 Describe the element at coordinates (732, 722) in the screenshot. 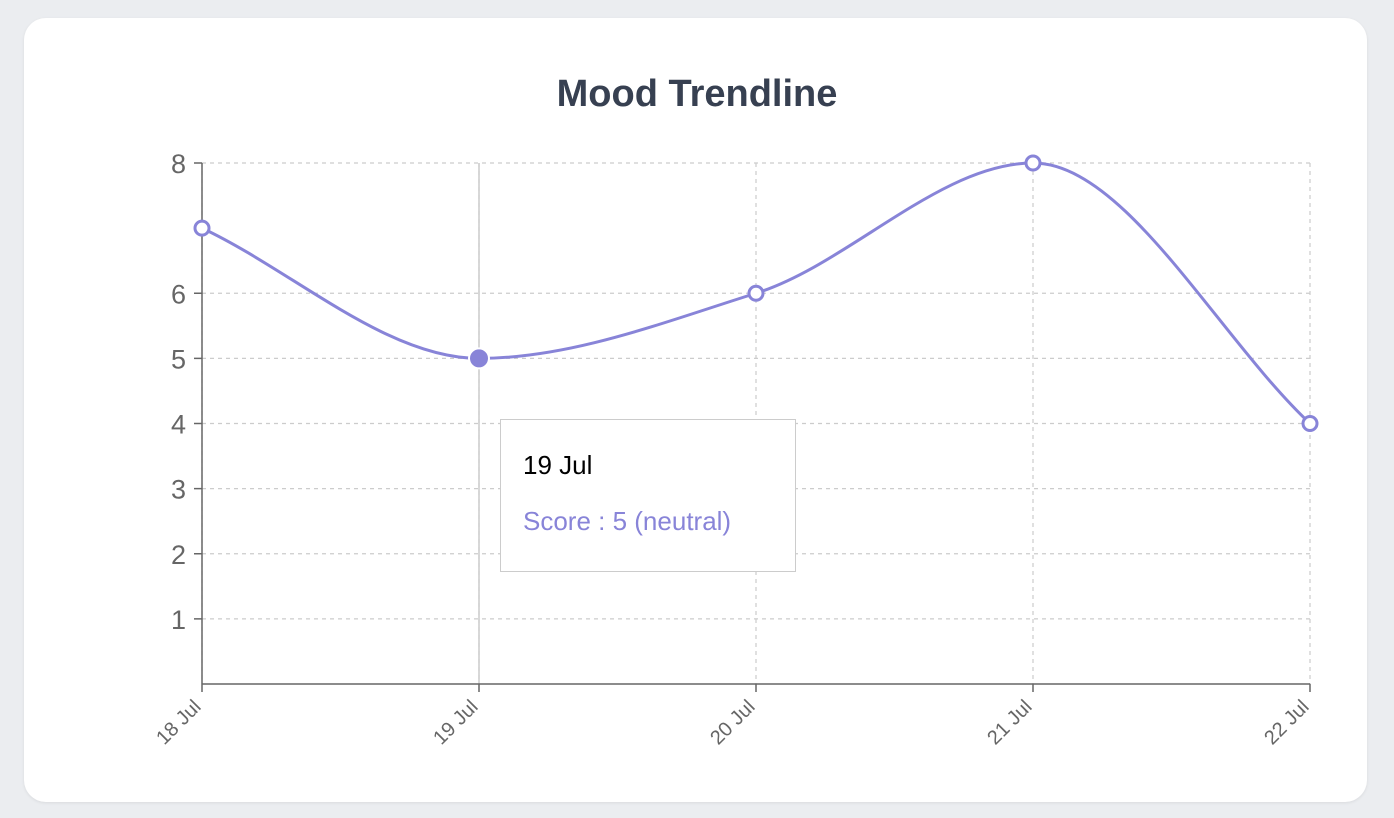

I see `x-tick-label: 20 Jul` at that location.